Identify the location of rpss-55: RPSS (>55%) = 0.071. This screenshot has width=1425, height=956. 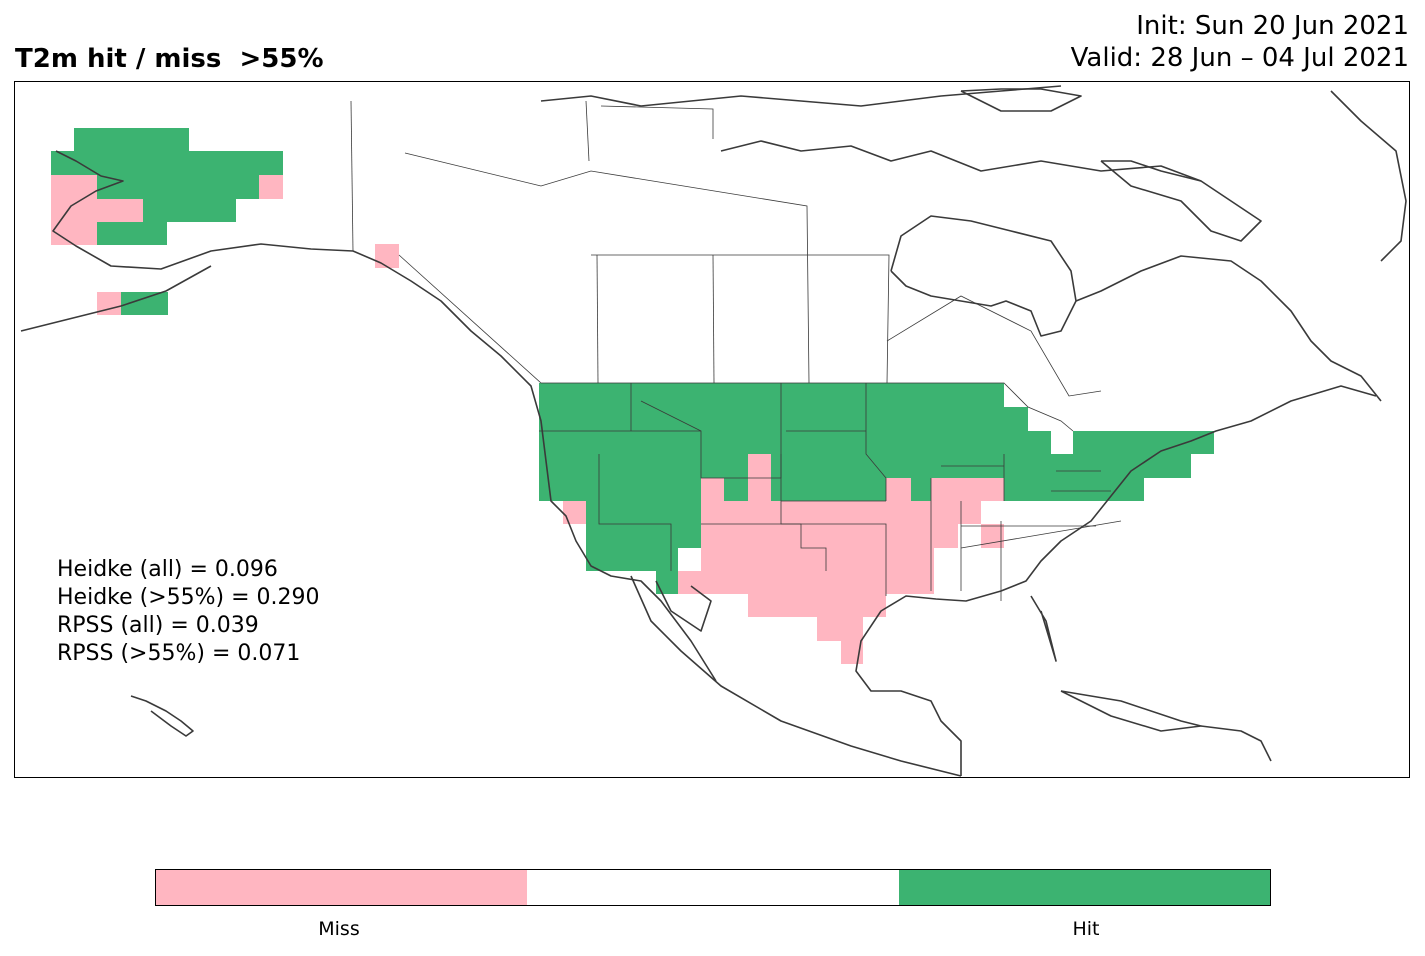
(179, 653).